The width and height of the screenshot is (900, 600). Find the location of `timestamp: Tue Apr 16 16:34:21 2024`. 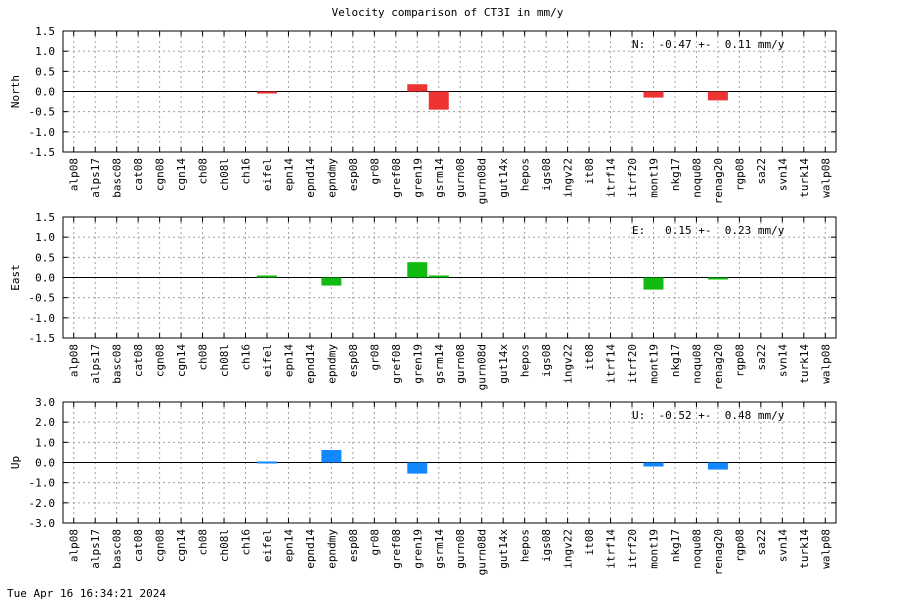

timestamp: Tue Apr 16 16:34:21 2024 is located at coordinates (86, 593).